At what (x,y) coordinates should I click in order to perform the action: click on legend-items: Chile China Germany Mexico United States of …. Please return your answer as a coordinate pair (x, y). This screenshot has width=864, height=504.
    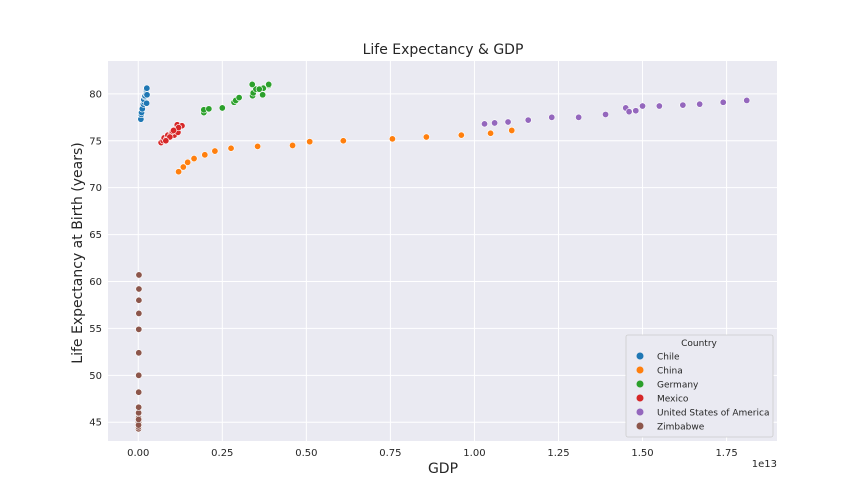
    Looking at the image, I should click on (702, 392).